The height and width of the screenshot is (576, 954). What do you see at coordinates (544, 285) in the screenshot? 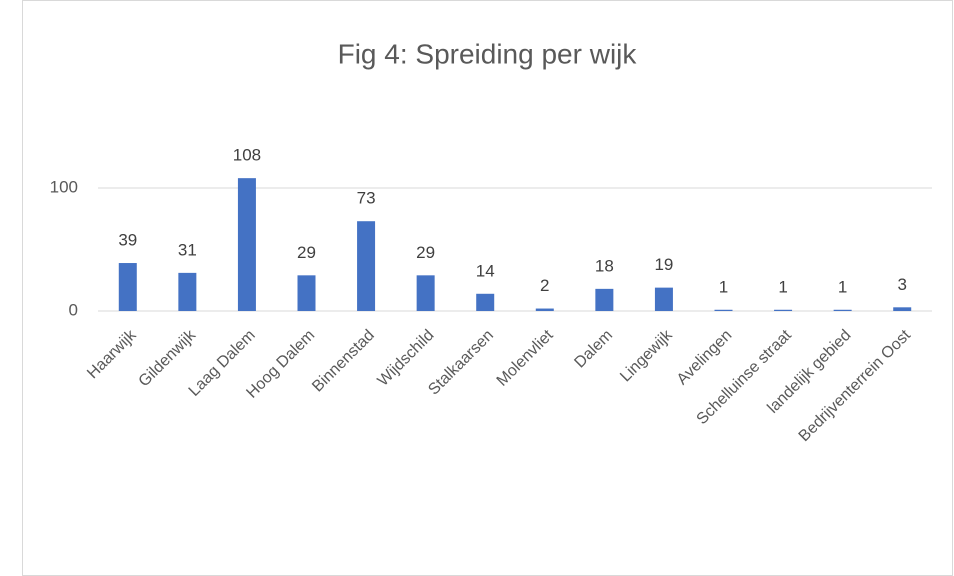
I see `data-label: 2` at bounding box center [544, 285].